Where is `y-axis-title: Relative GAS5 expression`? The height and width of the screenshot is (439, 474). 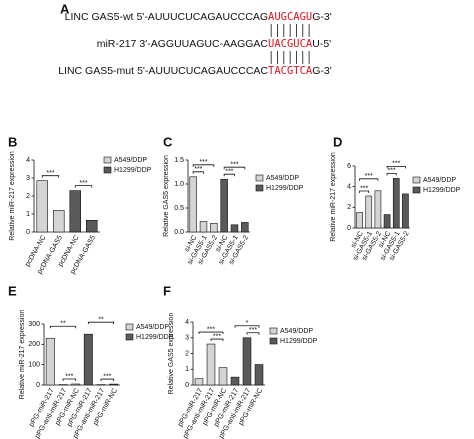 y-axis-title: Relative GAS5 expression is located at coordinates (166, 196).